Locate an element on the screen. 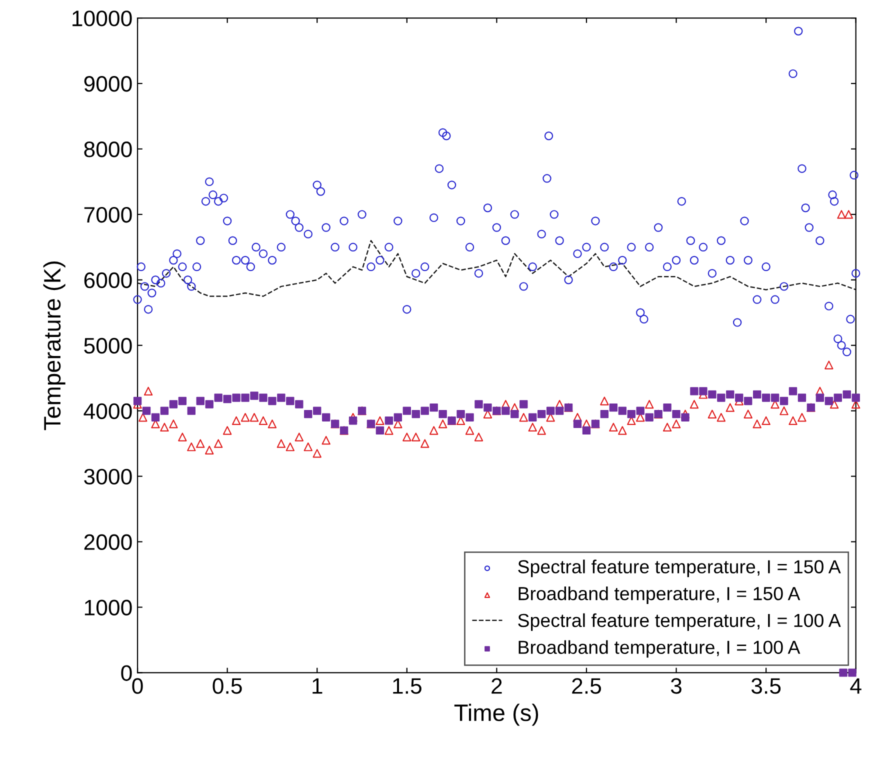 The image size is (876, 784). y-tick-label: 5000 is located at coordinates (108, 346).